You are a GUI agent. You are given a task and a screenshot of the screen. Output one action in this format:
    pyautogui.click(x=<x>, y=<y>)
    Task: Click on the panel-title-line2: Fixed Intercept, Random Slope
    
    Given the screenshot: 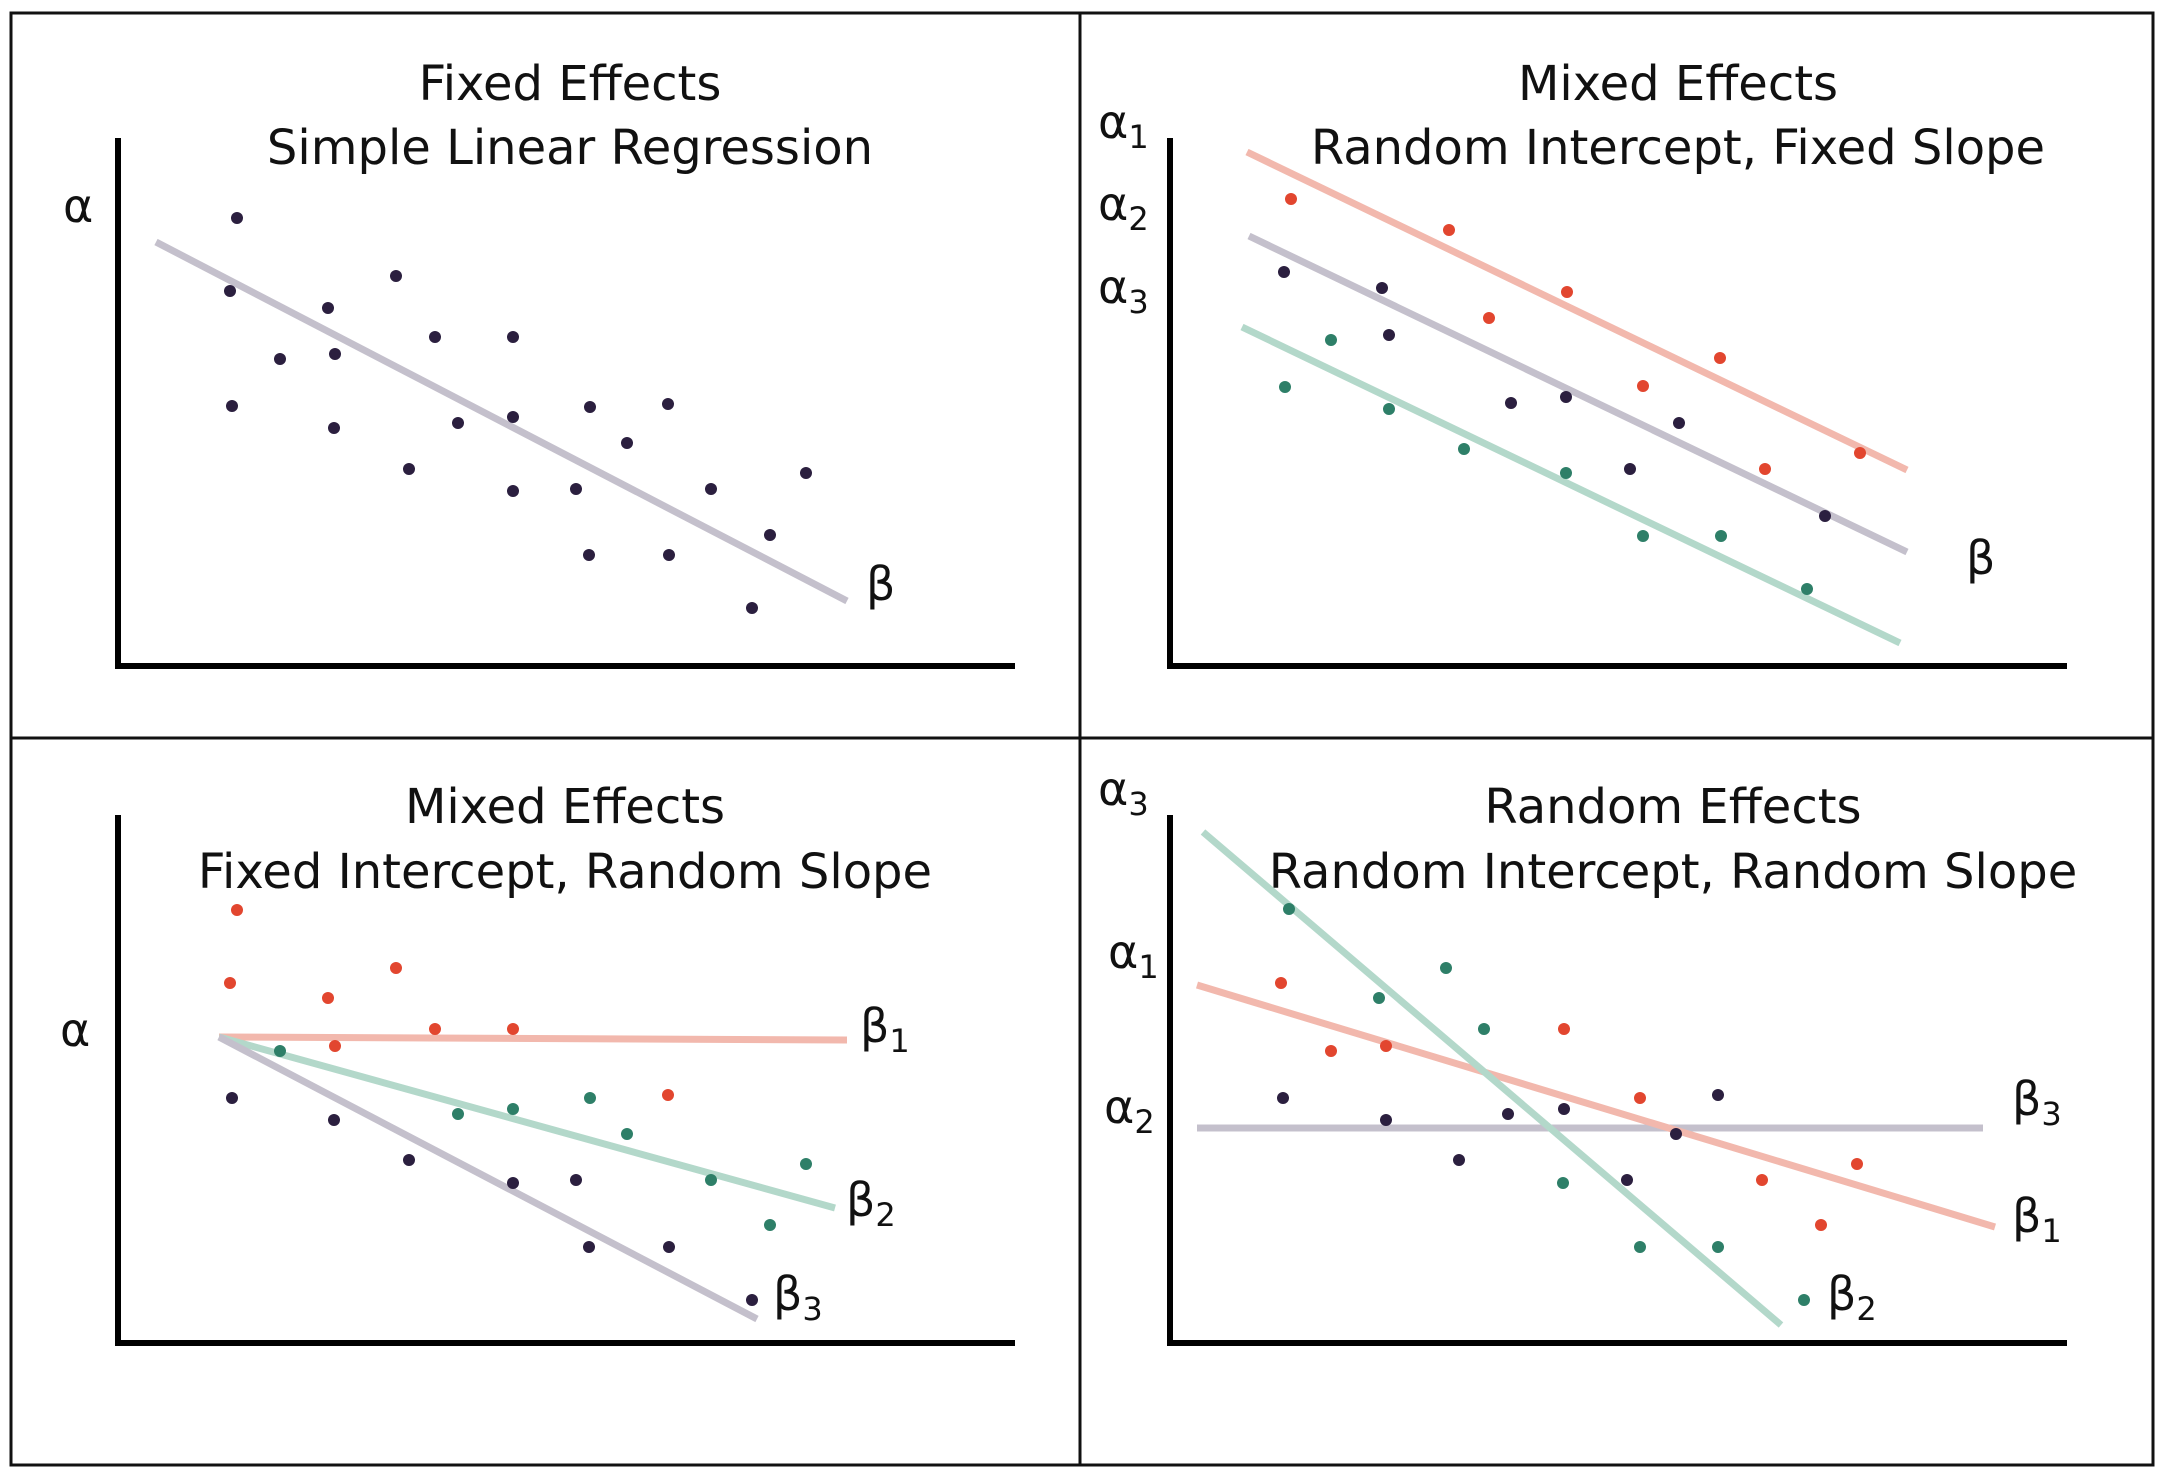 What is the action you would take?
    pyautogui.click(x=565, y=872)
    